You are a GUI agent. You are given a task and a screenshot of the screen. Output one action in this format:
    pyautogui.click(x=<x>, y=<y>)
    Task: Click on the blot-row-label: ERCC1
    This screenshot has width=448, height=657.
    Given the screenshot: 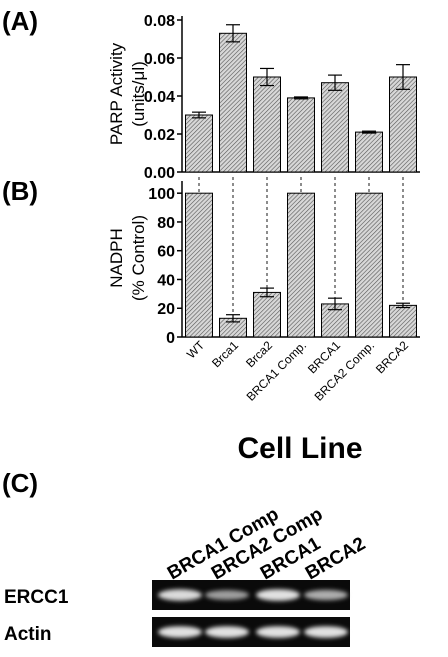 What is the action you would take?
    pyautogui.click(x=36, y=597)
    